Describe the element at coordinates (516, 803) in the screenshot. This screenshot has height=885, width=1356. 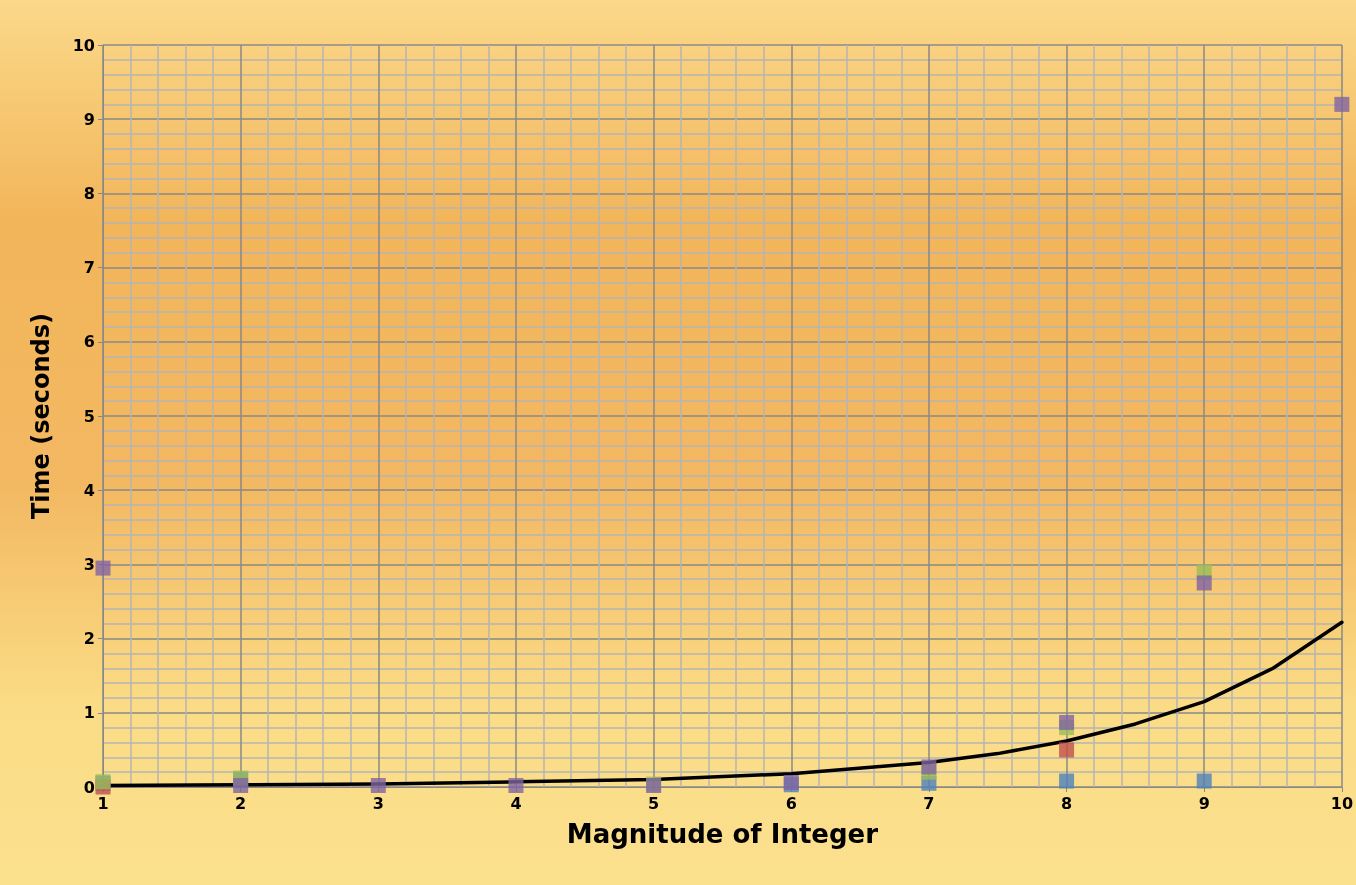
I see `x-tick-label: 4` at that location.